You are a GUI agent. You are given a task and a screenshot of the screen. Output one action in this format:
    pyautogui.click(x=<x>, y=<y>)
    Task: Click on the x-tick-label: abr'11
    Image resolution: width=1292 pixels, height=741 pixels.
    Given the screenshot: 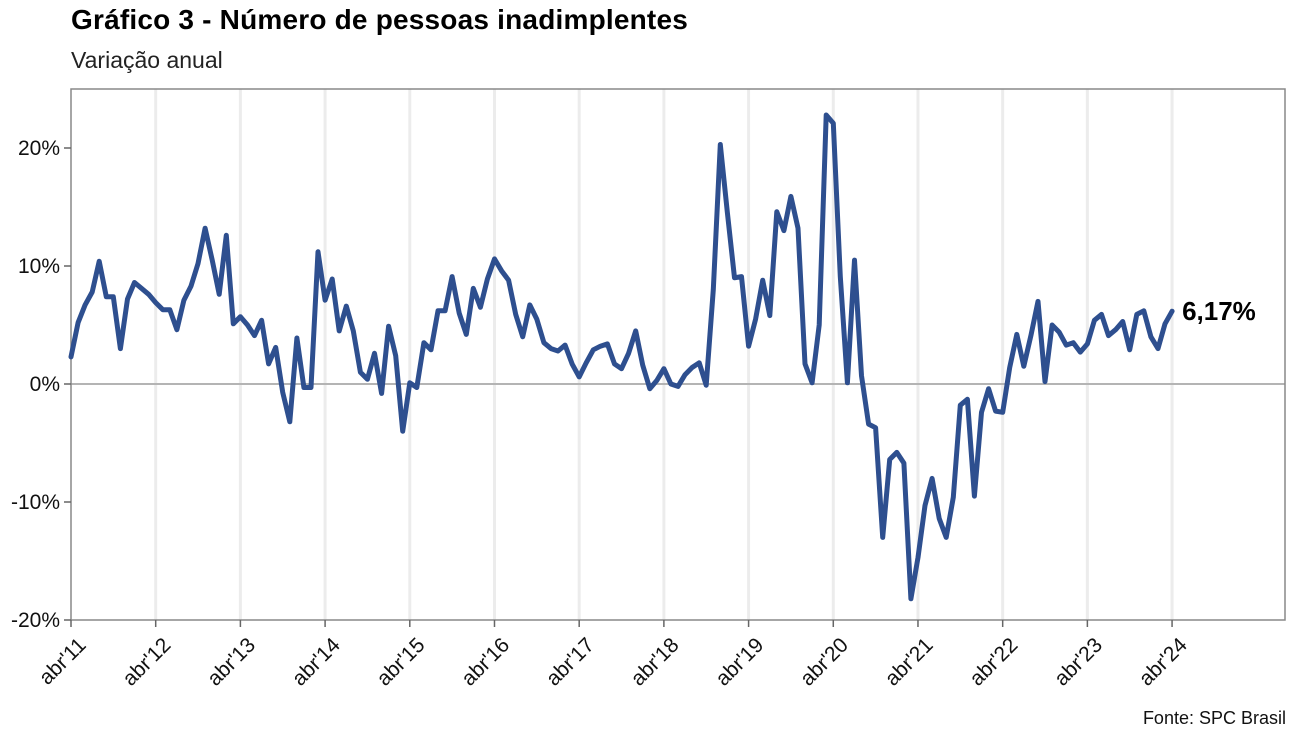 What is the action you would take?
    pyautogui.click(x=63, y=661)
    